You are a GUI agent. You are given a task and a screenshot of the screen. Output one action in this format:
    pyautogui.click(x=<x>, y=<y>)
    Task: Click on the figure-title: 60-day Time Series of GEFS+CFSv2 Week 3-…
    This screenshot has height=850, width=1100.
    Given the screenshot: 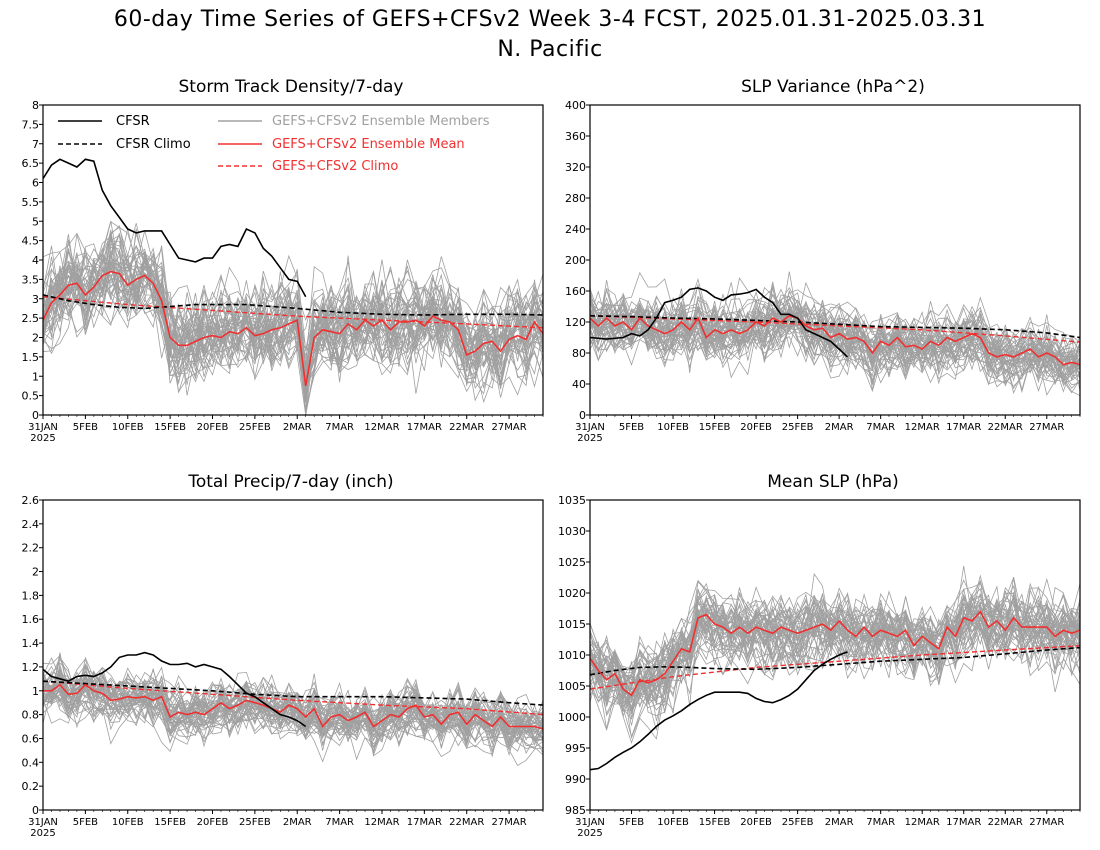 What is the action you would take?
    pyautogui.click(x=550, y=19)
    